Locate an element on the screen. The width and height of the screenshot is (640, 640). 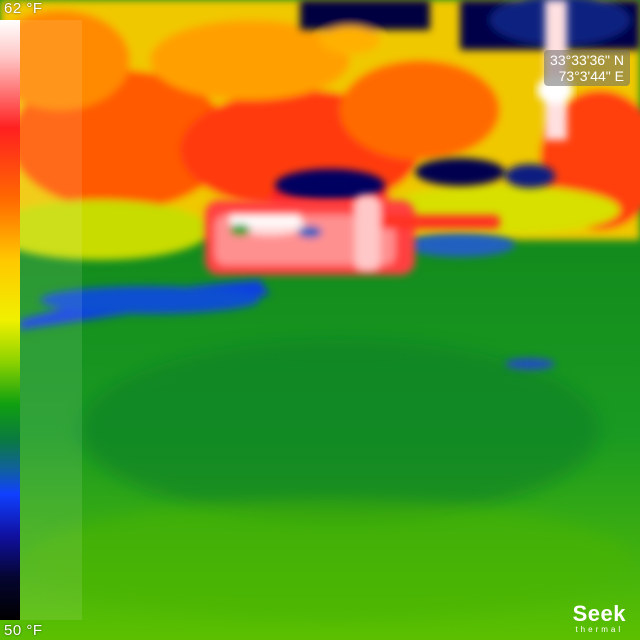
max-temperature-label: 62 °F is located at coordinates (23, 8).